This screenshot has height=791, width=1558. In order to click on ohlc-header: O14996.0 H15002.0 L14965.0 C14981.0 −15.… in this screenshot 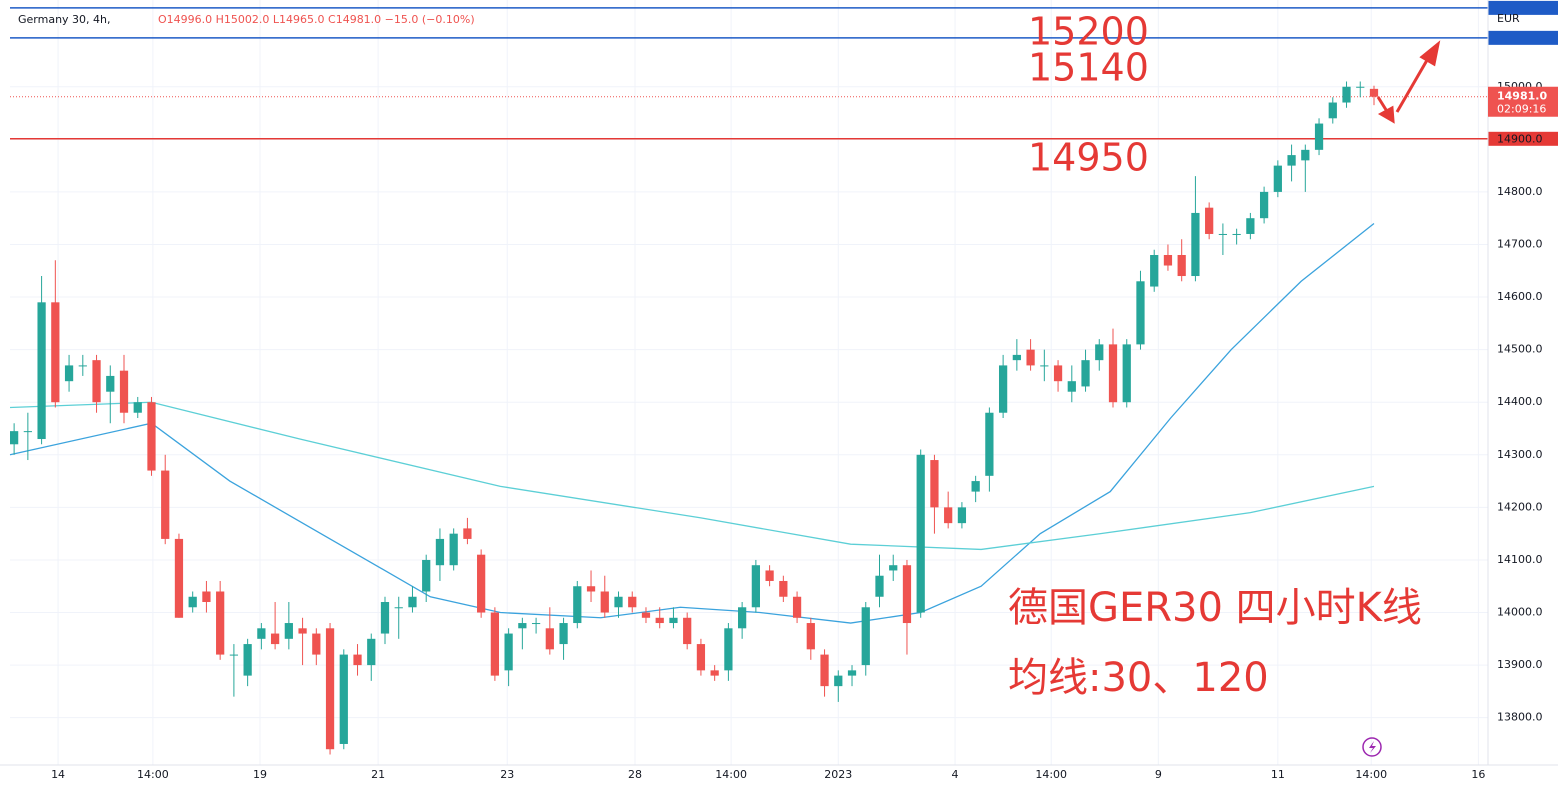, I will do `click(316, 19)`.